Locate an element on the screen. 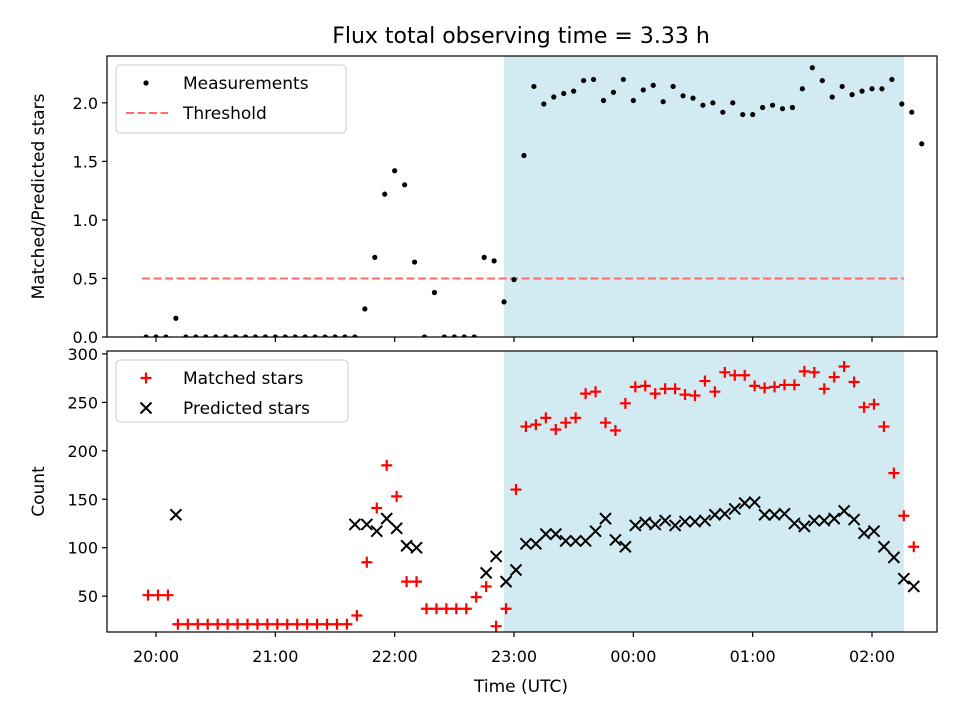 This screenshot has height=724, width=960. y-tick-label: 0.5 is located at coordinates (85, 278).